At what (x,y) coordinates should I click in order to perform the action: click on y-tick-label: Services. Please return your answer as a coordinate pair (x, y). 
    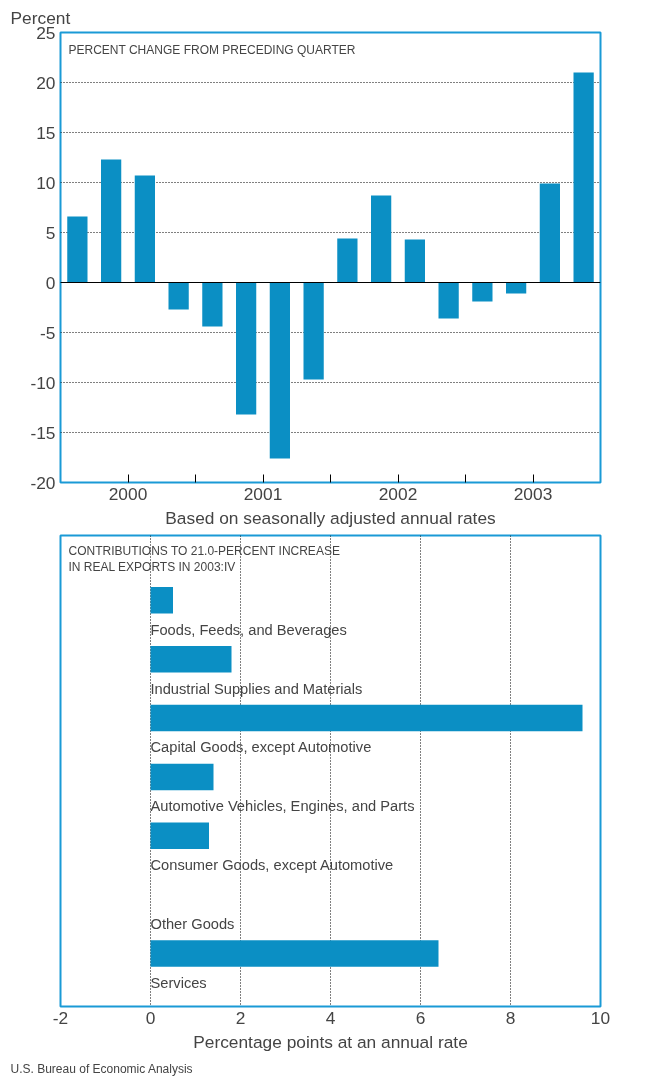
    Looking at the image, I should click on (178, 982).